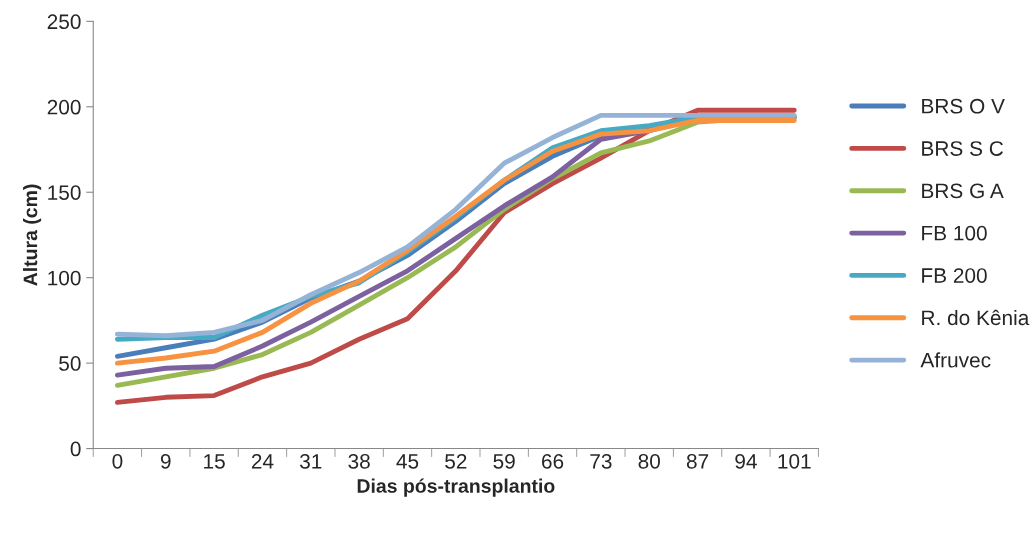 The width and height of the screenshot is (1036, 534). What do you see at coordinates (794, 461) in the screenshot?
I see `x-tick-label: 101` at bounding box center [794, 461].